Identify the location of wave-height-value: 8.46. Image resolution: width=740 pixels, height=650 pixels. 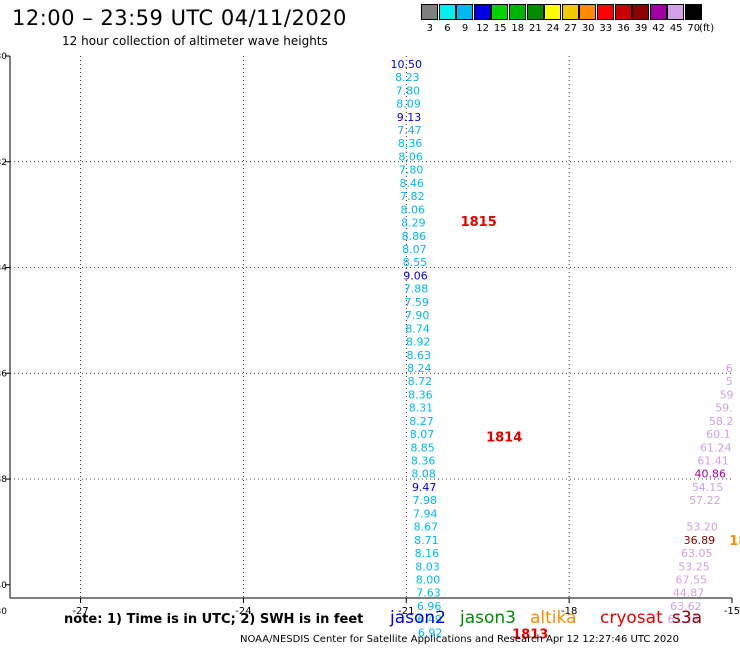
(411, 183).